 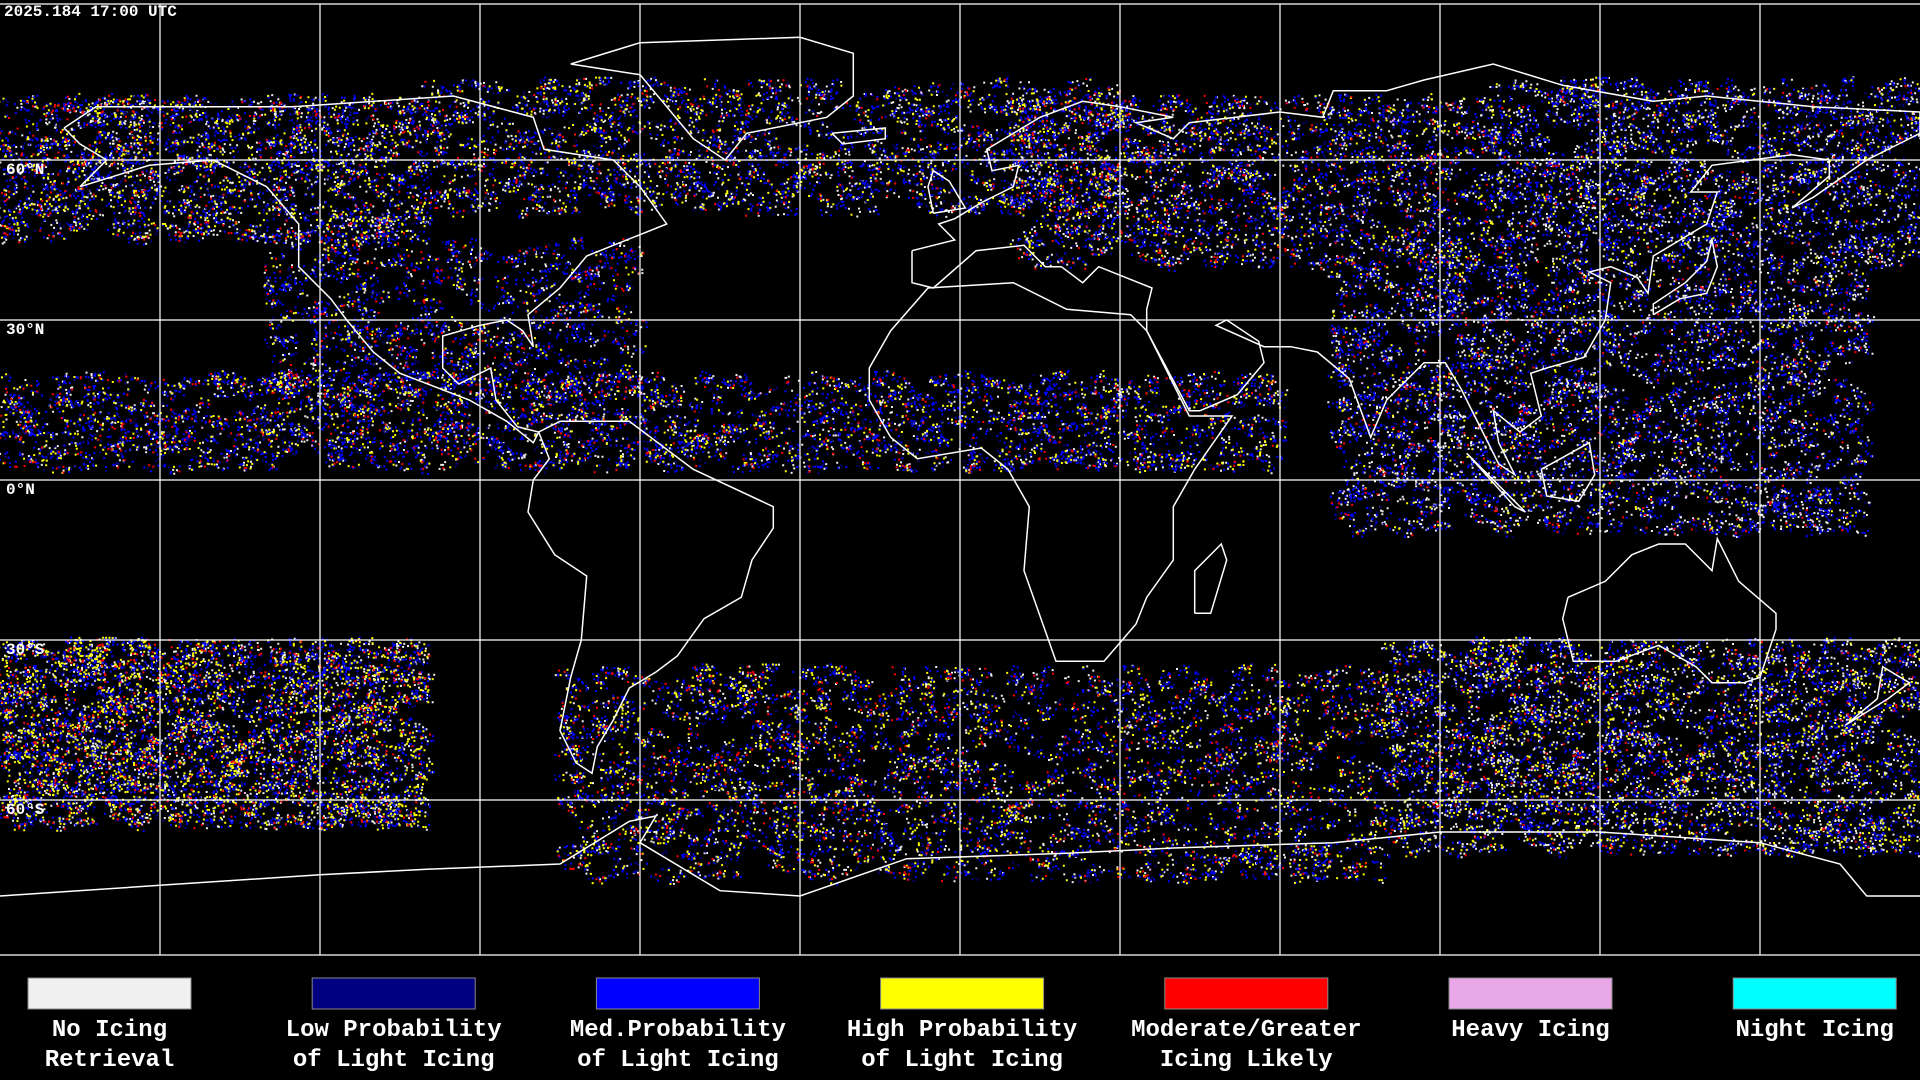 What do you see at coordinates (25, 650) in the screenshot?
I see `latitude-label: 30°S` at bounding box center [25, 650].